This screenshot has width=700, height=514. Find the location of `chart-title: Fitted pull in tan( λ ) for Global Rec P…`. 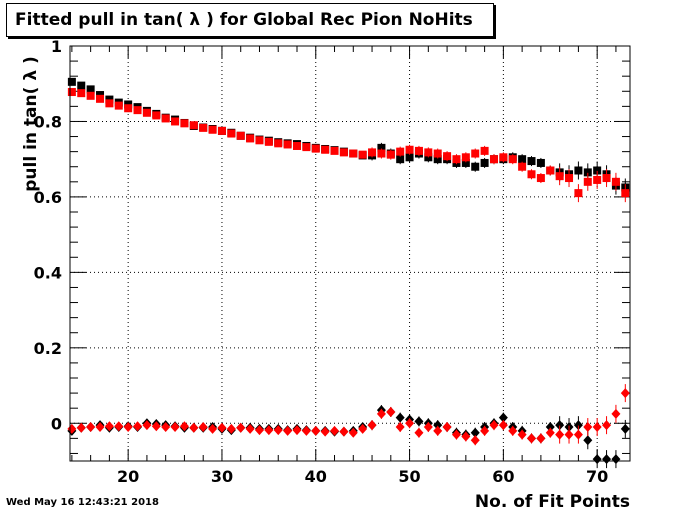

chart-title: Fitted pull in tan( λ ) for Global Rec P… is located at coordinates (250, 20).